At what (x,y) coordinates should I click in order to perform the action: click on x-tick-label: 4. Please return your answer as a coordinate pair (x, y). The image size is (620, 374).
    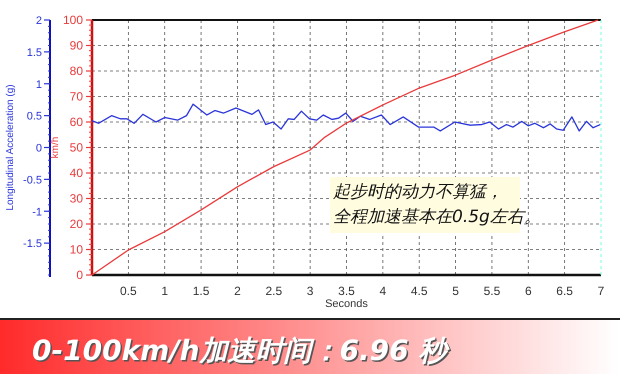
    Looking at the image, I should click on (383, 291).